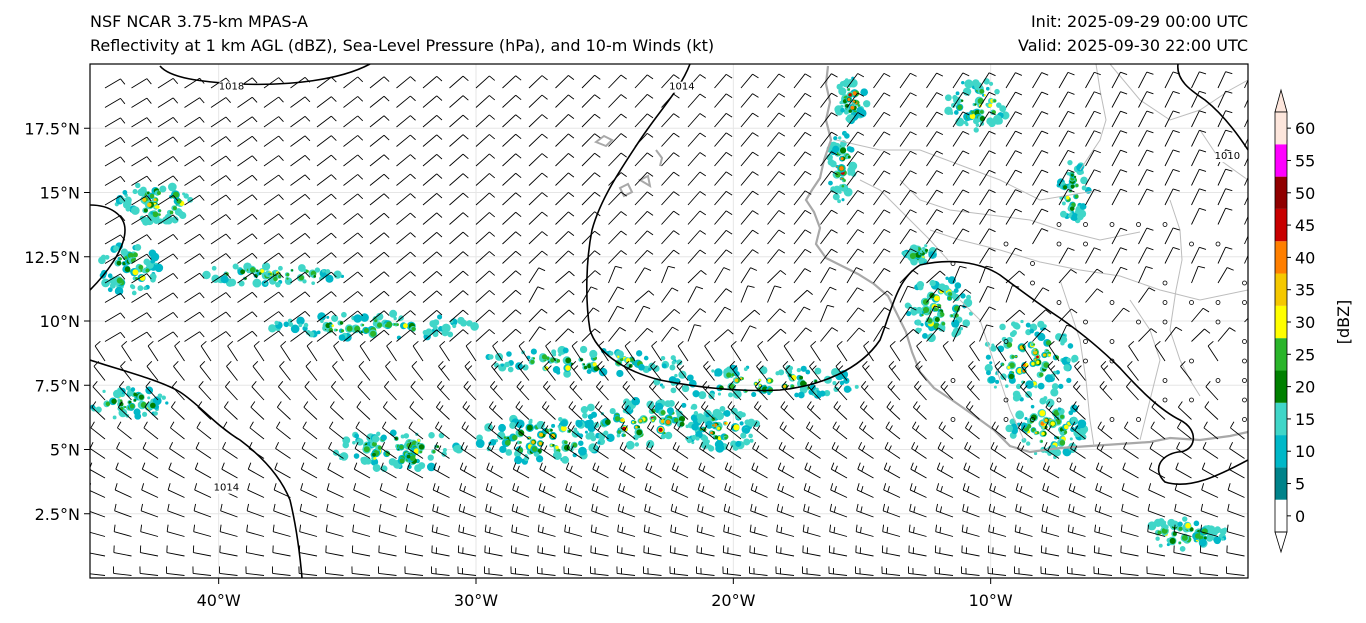 The image size is (1366, 623). I want to click on colorbar-tick-label: 40, so click(1305, 257).